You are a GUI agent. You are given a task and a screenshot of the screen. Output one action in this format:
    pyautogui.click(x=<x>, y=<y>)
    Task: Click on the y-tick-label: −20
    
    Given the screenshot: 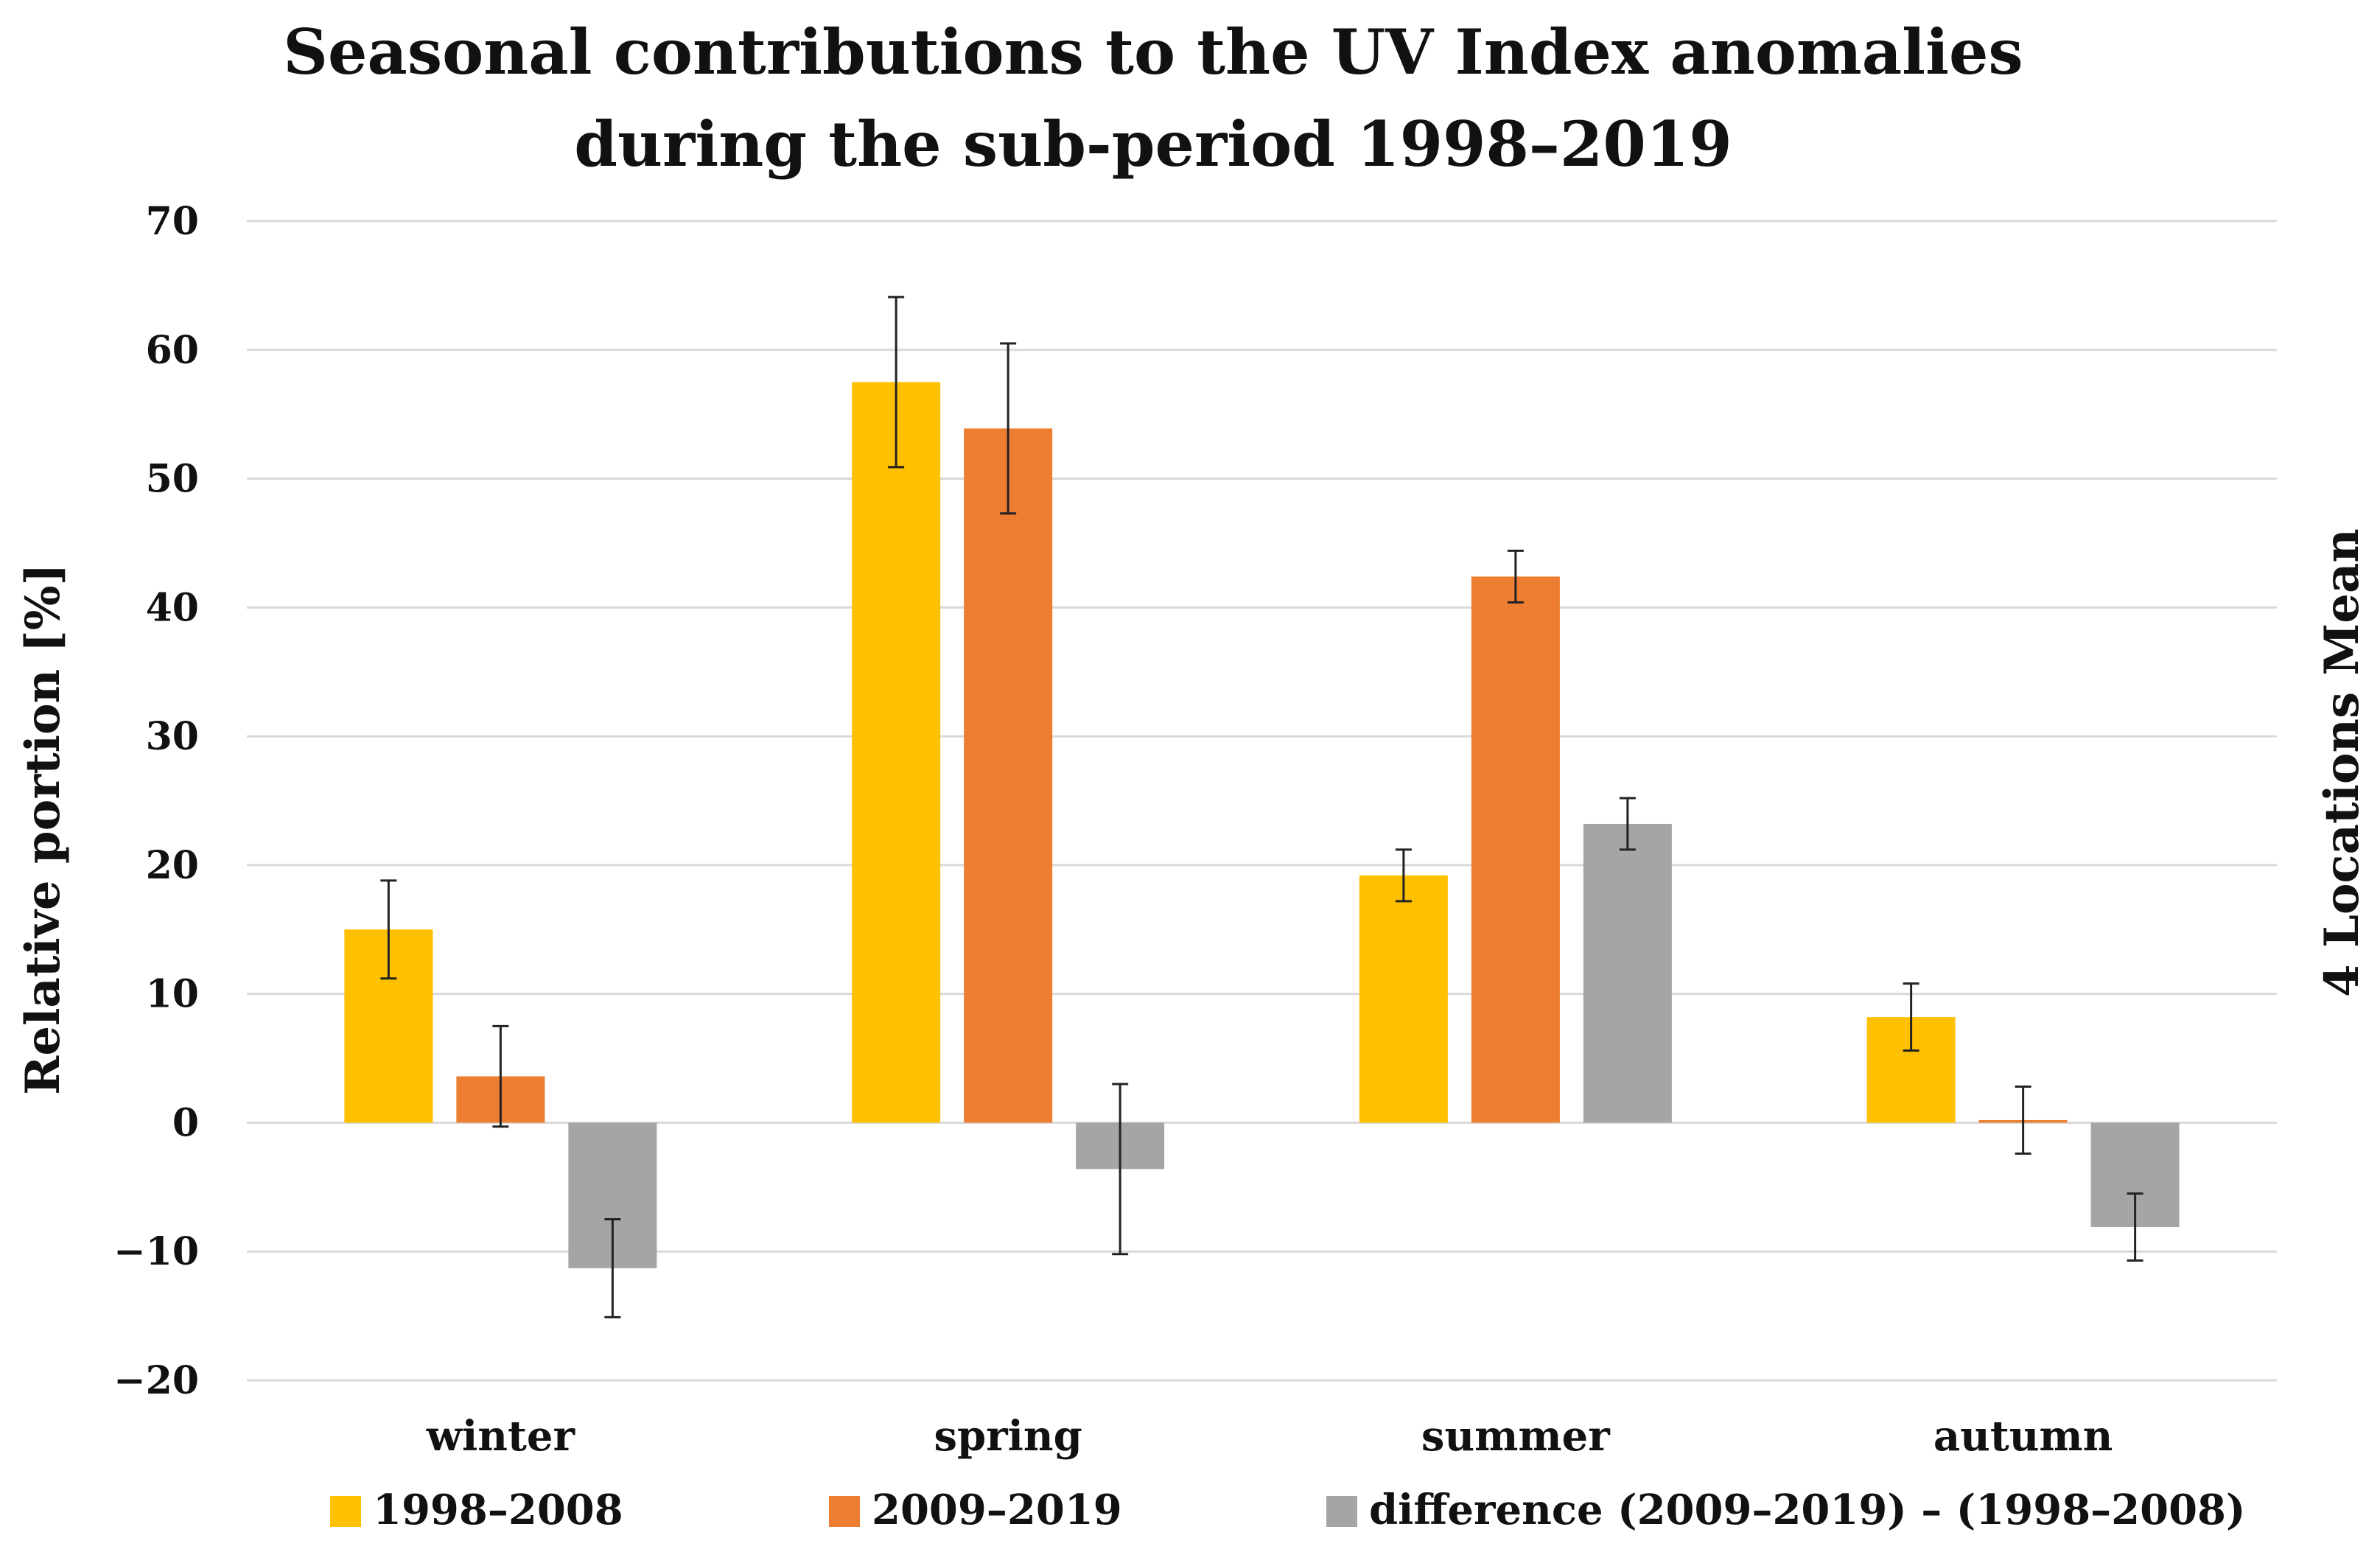 What is the action you would take?
    pyautogui.click(x=156, y=1380)
    